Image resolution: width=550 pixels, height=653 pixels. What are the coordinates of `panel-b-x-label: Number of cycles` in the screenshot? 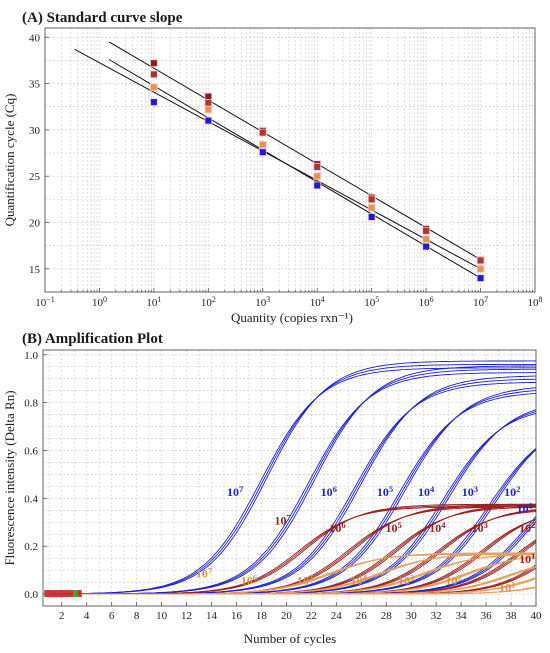 It's located at (290, 638).